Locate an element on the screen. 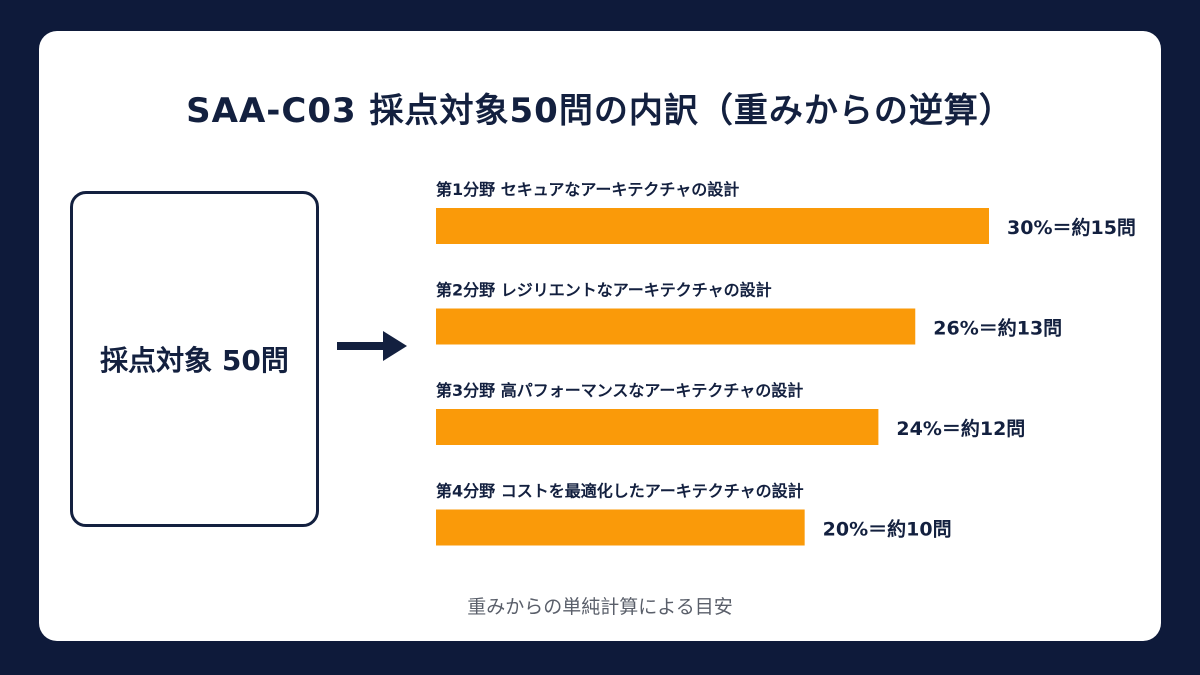 This screenshot has height=675, width=1200. scope-label: 採点対象 50問 is located at coordinates (194, 360).